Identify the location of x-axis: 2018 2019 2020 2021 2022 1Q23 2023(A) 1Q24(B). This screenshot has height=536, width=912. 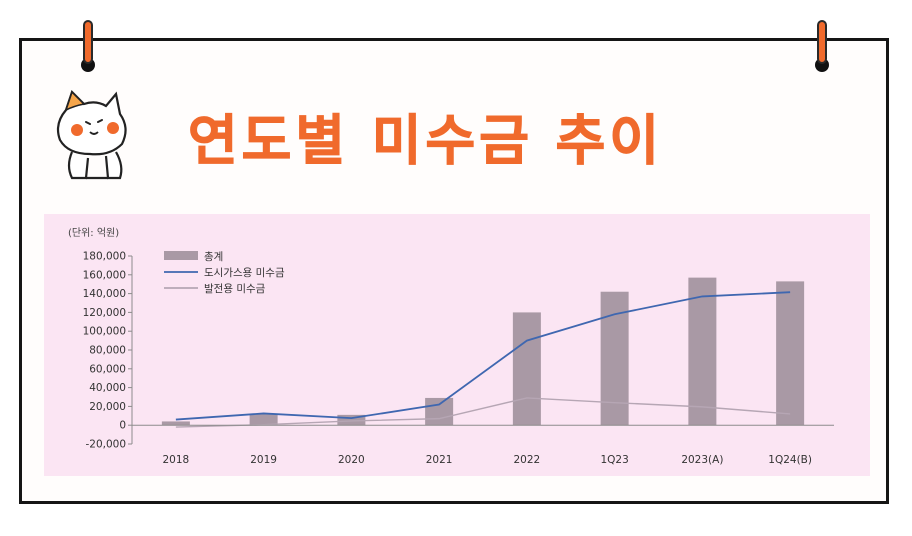
(483, 445).